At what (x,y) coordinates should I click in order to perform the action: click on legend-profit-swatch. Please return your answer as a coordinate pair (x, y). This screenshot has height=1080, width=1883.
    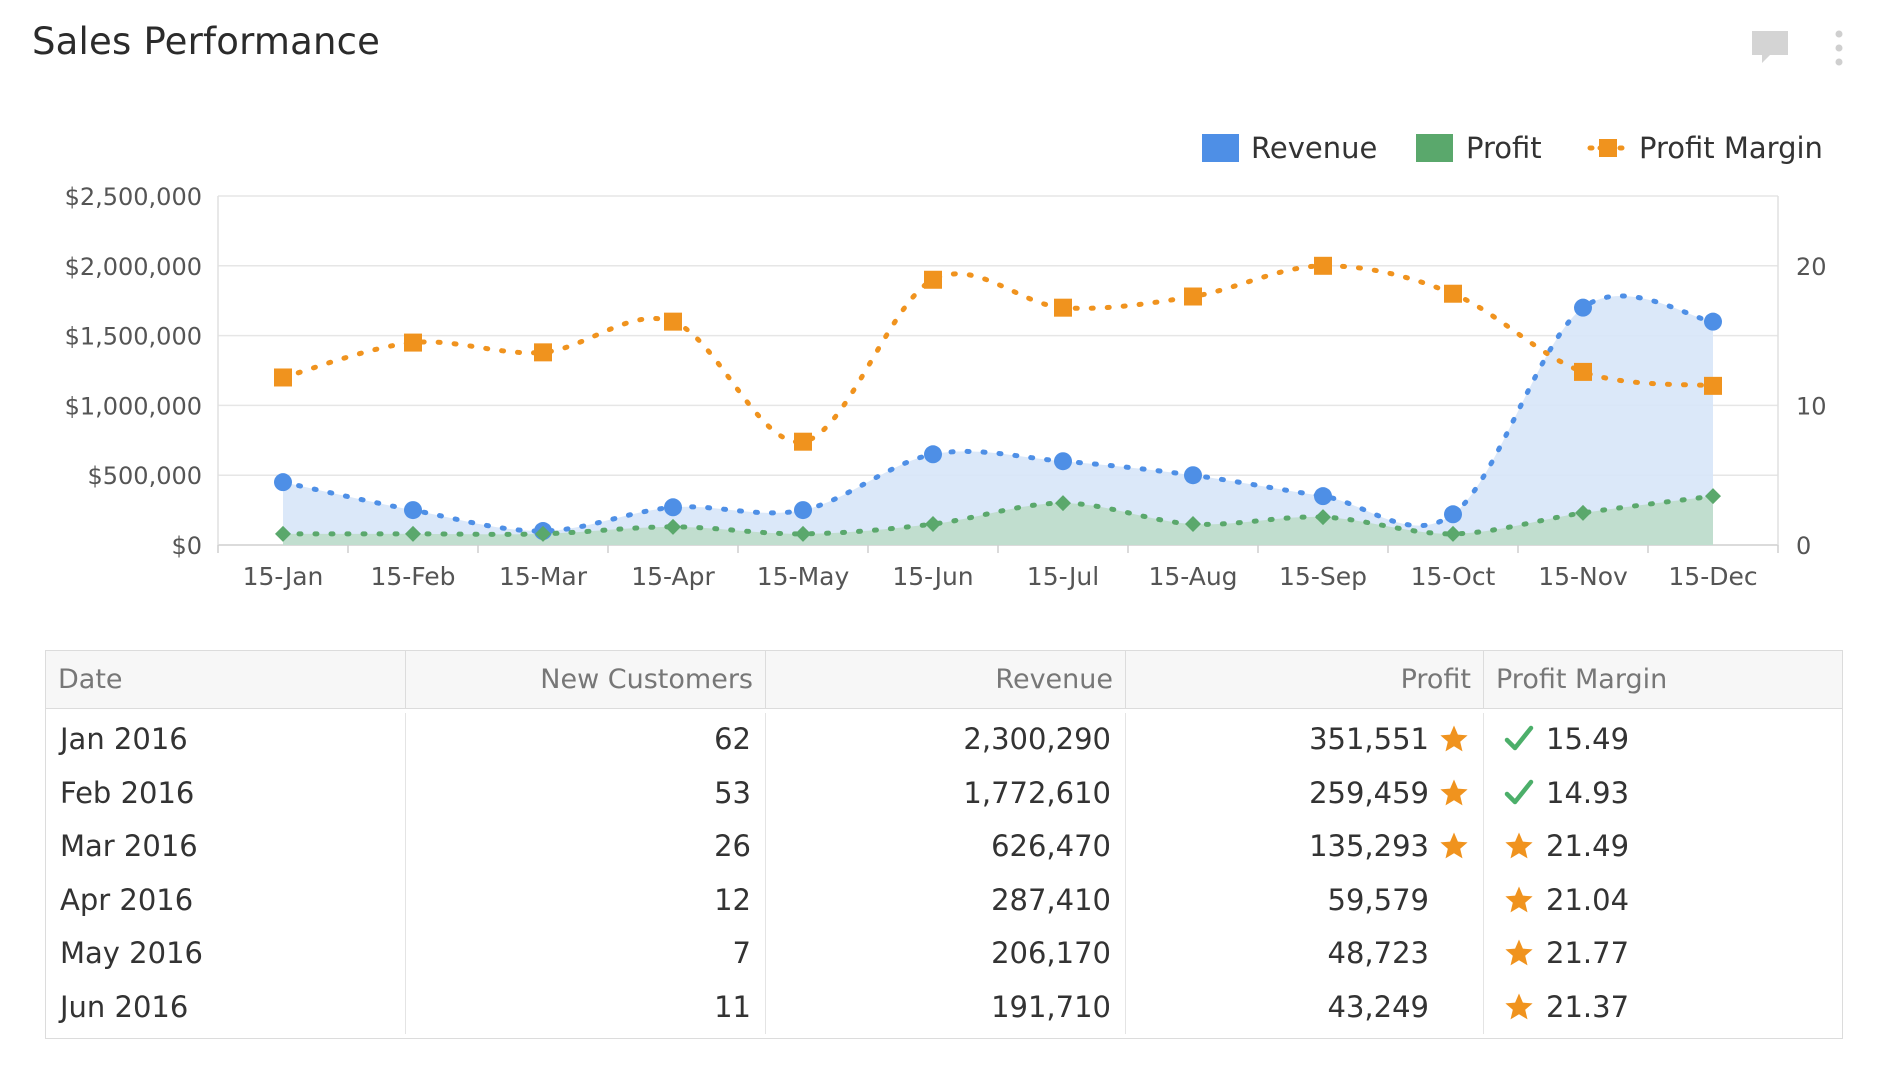
    Looking at the image, I should click on (1434, 148).